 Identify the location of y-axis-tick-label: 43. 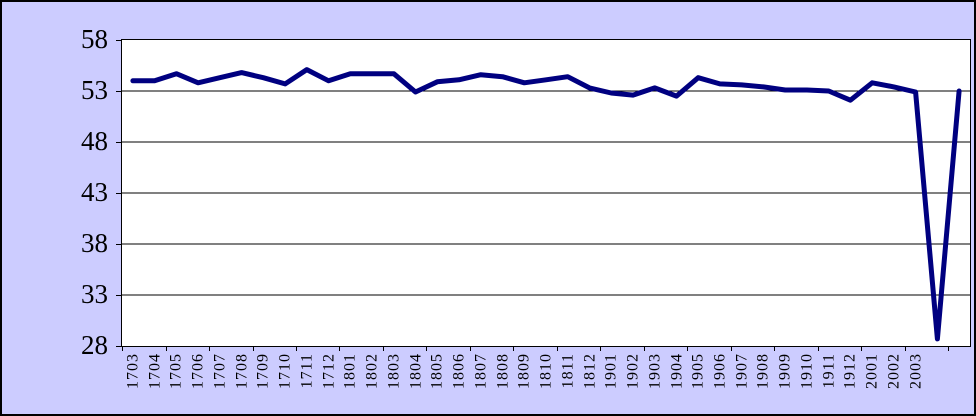
(94, 192).